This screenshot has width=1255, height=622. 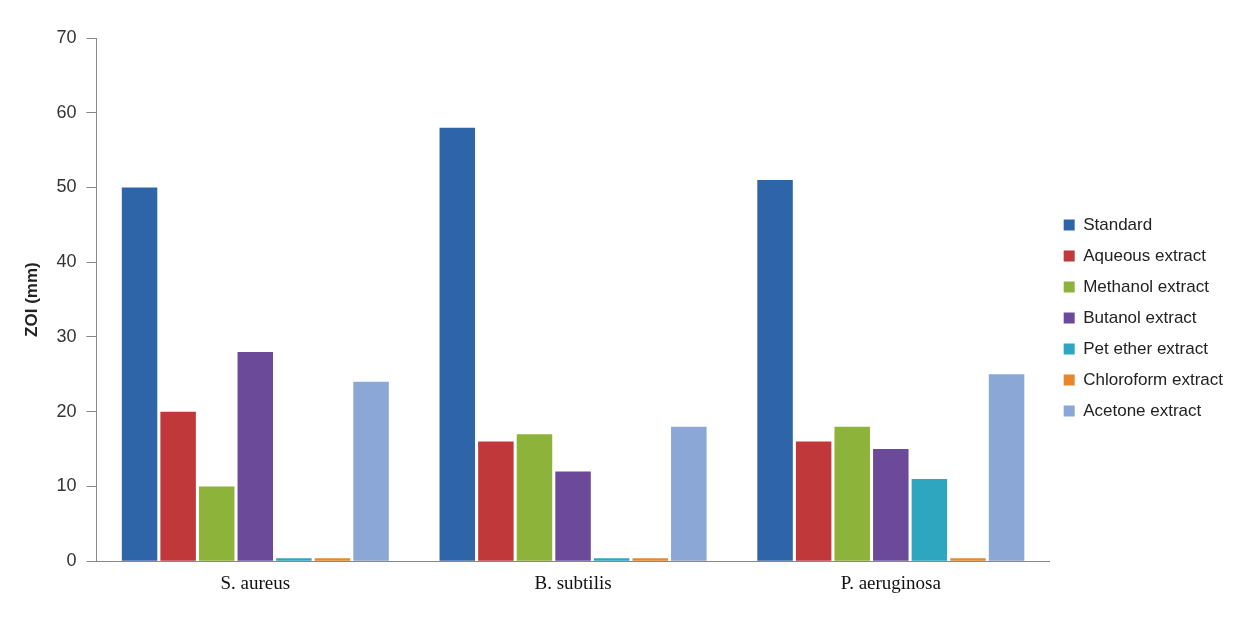 I want to click on legend-label: Pet ether extract, so click(x=1146, y=348).